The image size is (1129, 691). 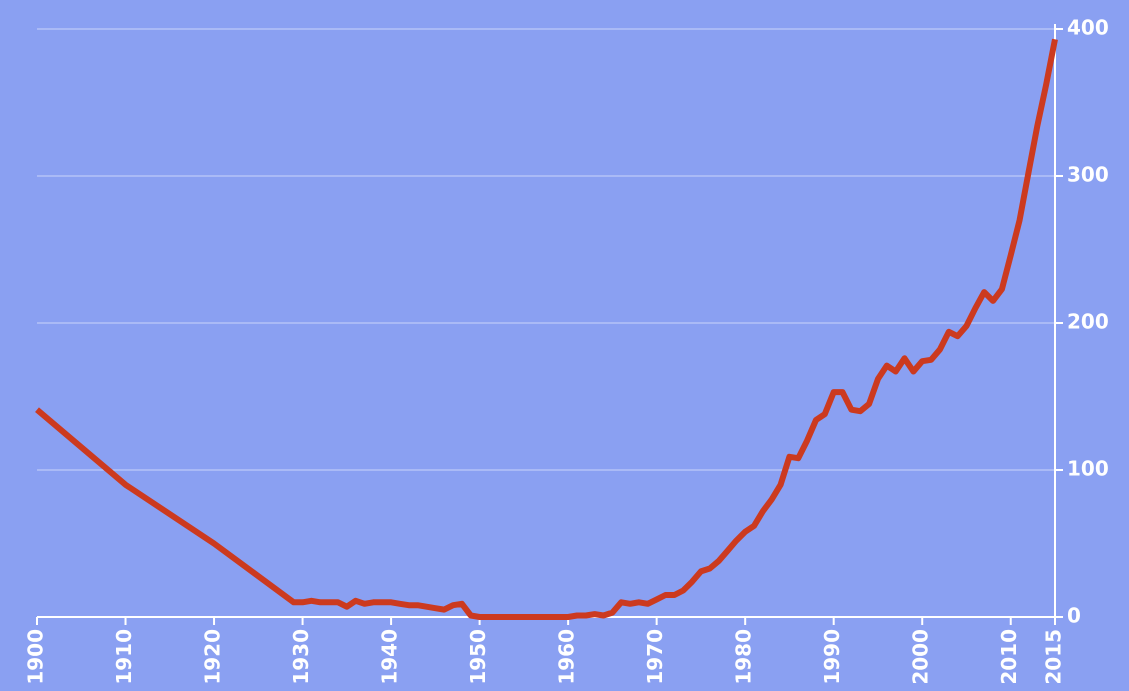 What do you see at coordinates (36, 657) in the screenshot?
I see `x-tick-label: 1900` at bounding box center [36, 657].